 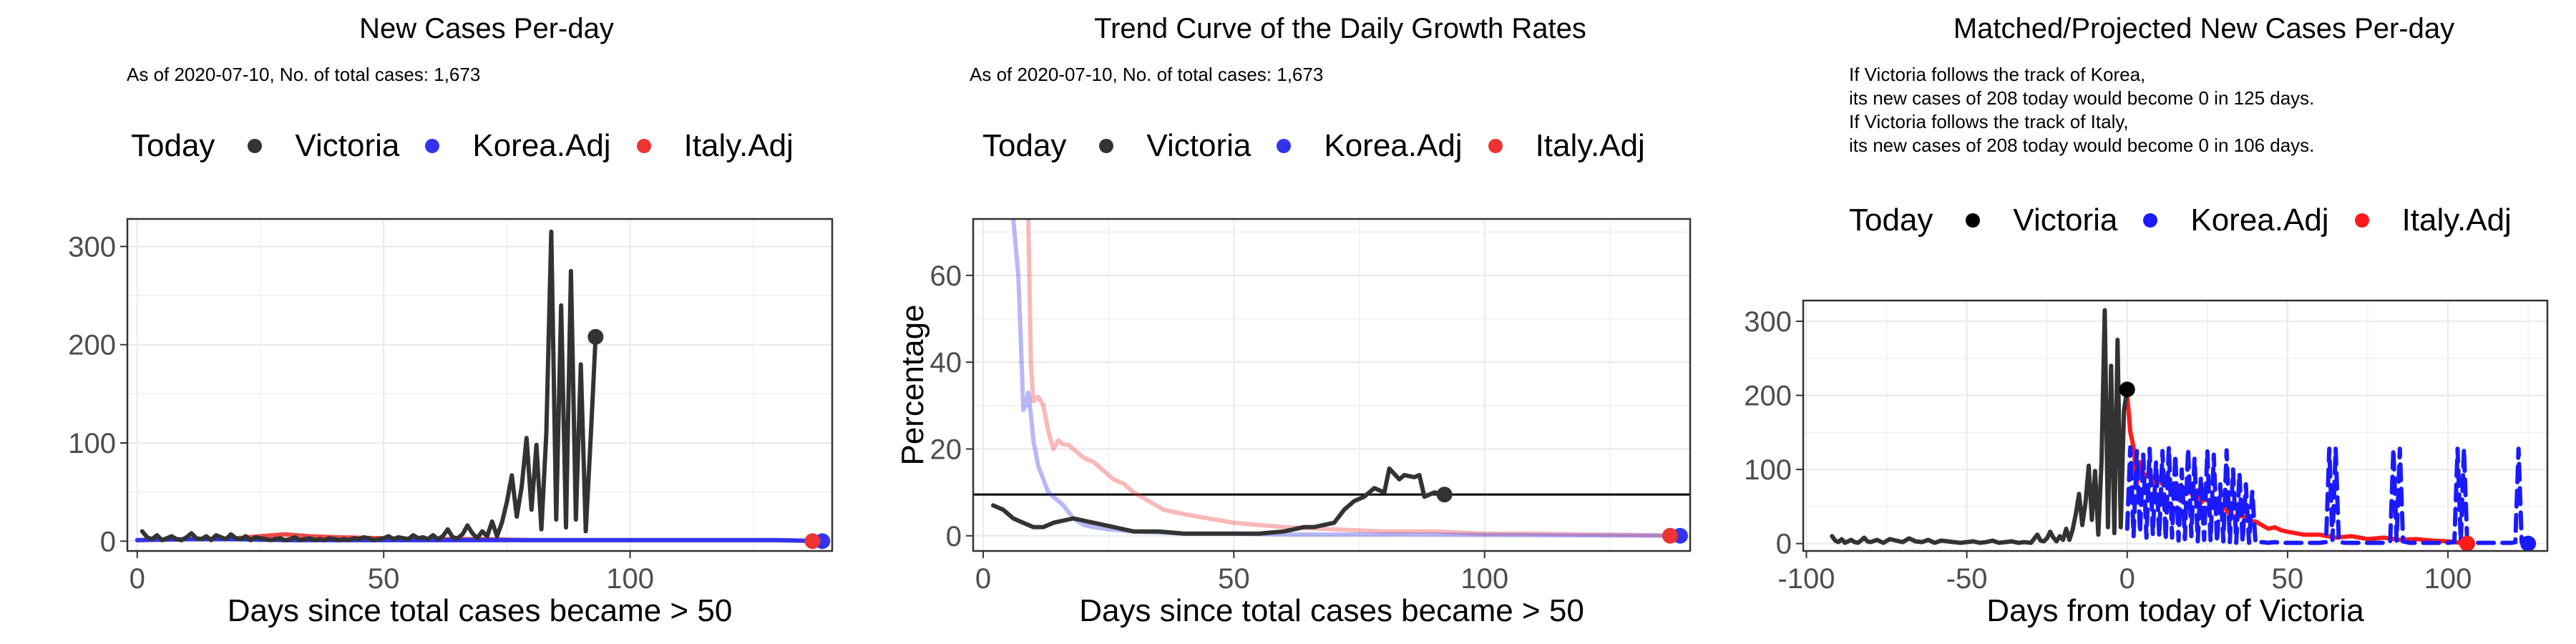 What do you see at coordinates (486, 28) in the screenshot?
I see `chart-title: New Cases Per-day` at bounding box center [486, 28].